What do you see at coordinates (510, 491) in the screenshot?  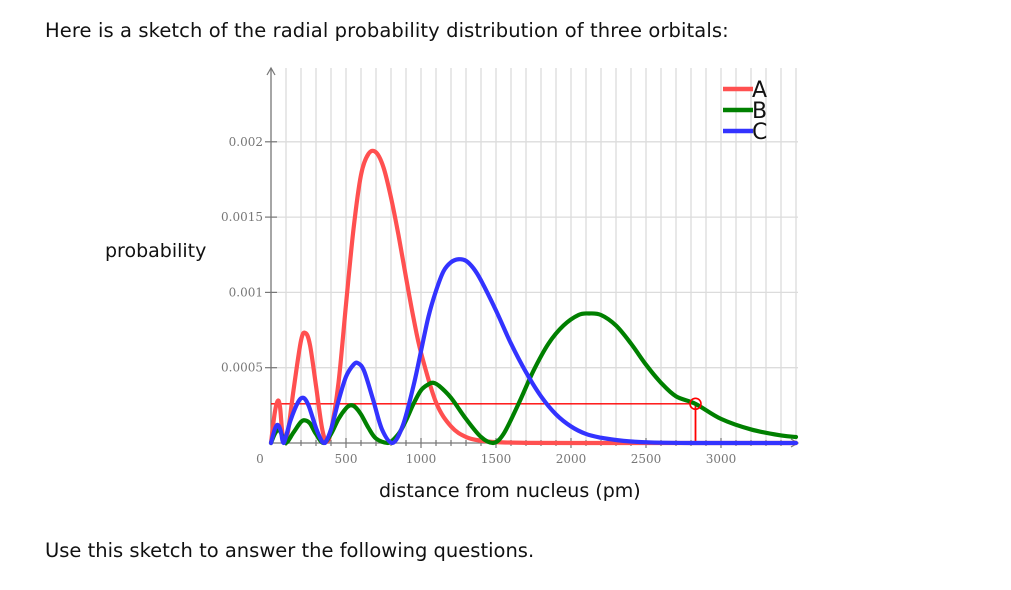 I see `x-axis-label: distance from nucleus (pm)` at bounding box center [510, 491].